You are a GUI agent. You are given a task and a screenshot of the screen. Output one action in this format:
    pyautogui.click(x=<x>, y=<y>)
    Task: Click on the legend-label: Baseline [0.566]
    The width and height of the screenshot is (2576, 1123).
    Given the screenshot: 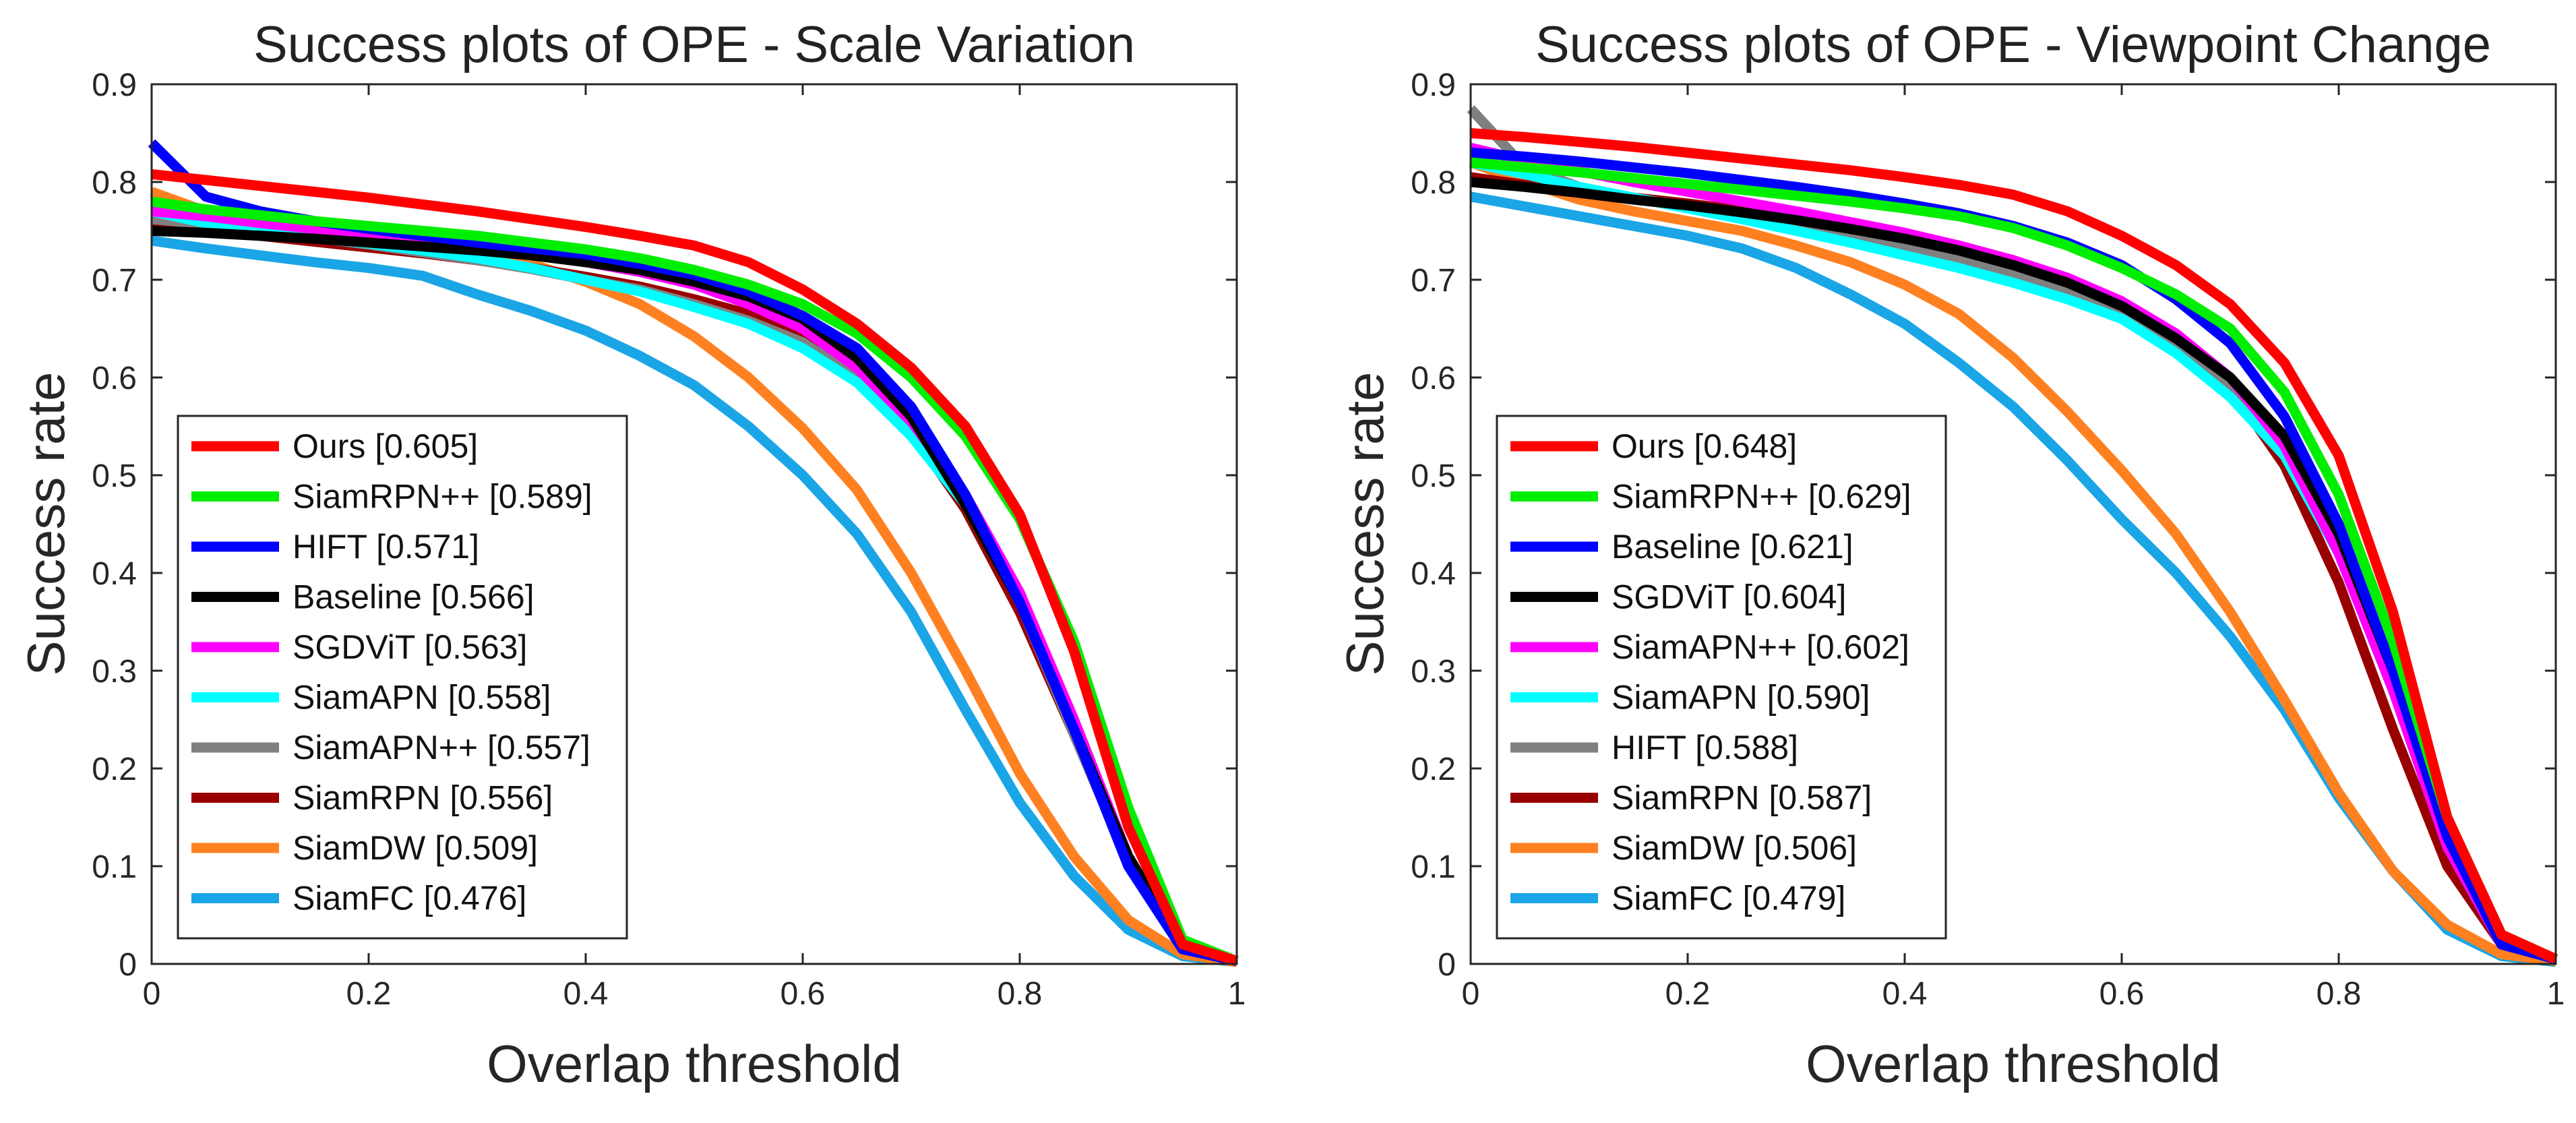 What is the action you would take?
    pyautogui.click(x=413, y=597)
    